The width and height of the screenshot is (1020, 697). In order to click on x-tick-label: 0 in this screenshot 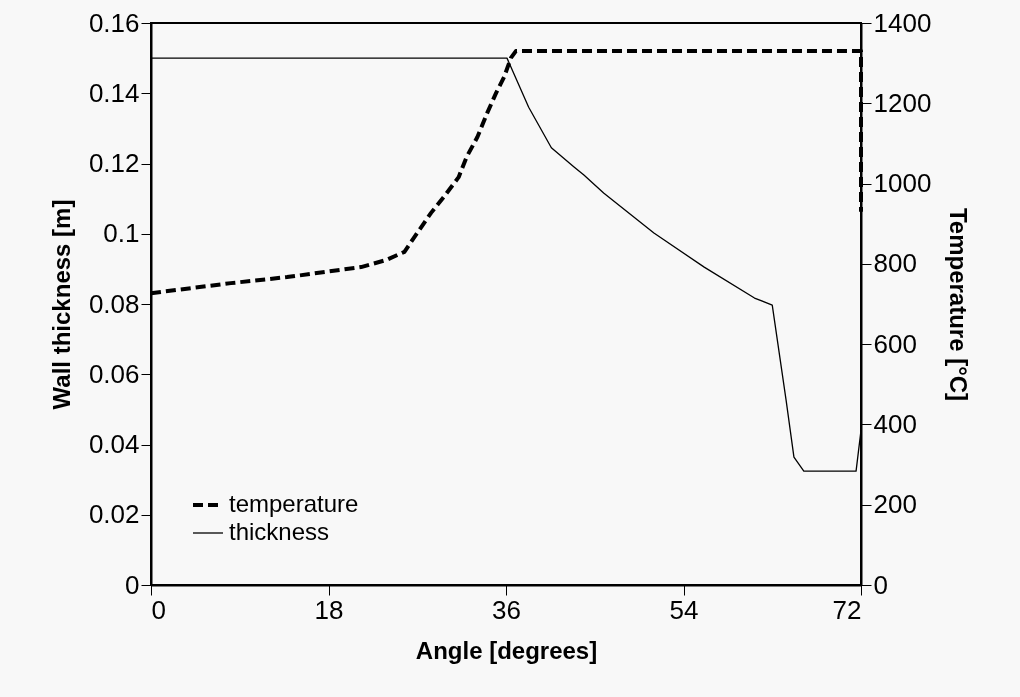, I will do `click(158, 609)`.